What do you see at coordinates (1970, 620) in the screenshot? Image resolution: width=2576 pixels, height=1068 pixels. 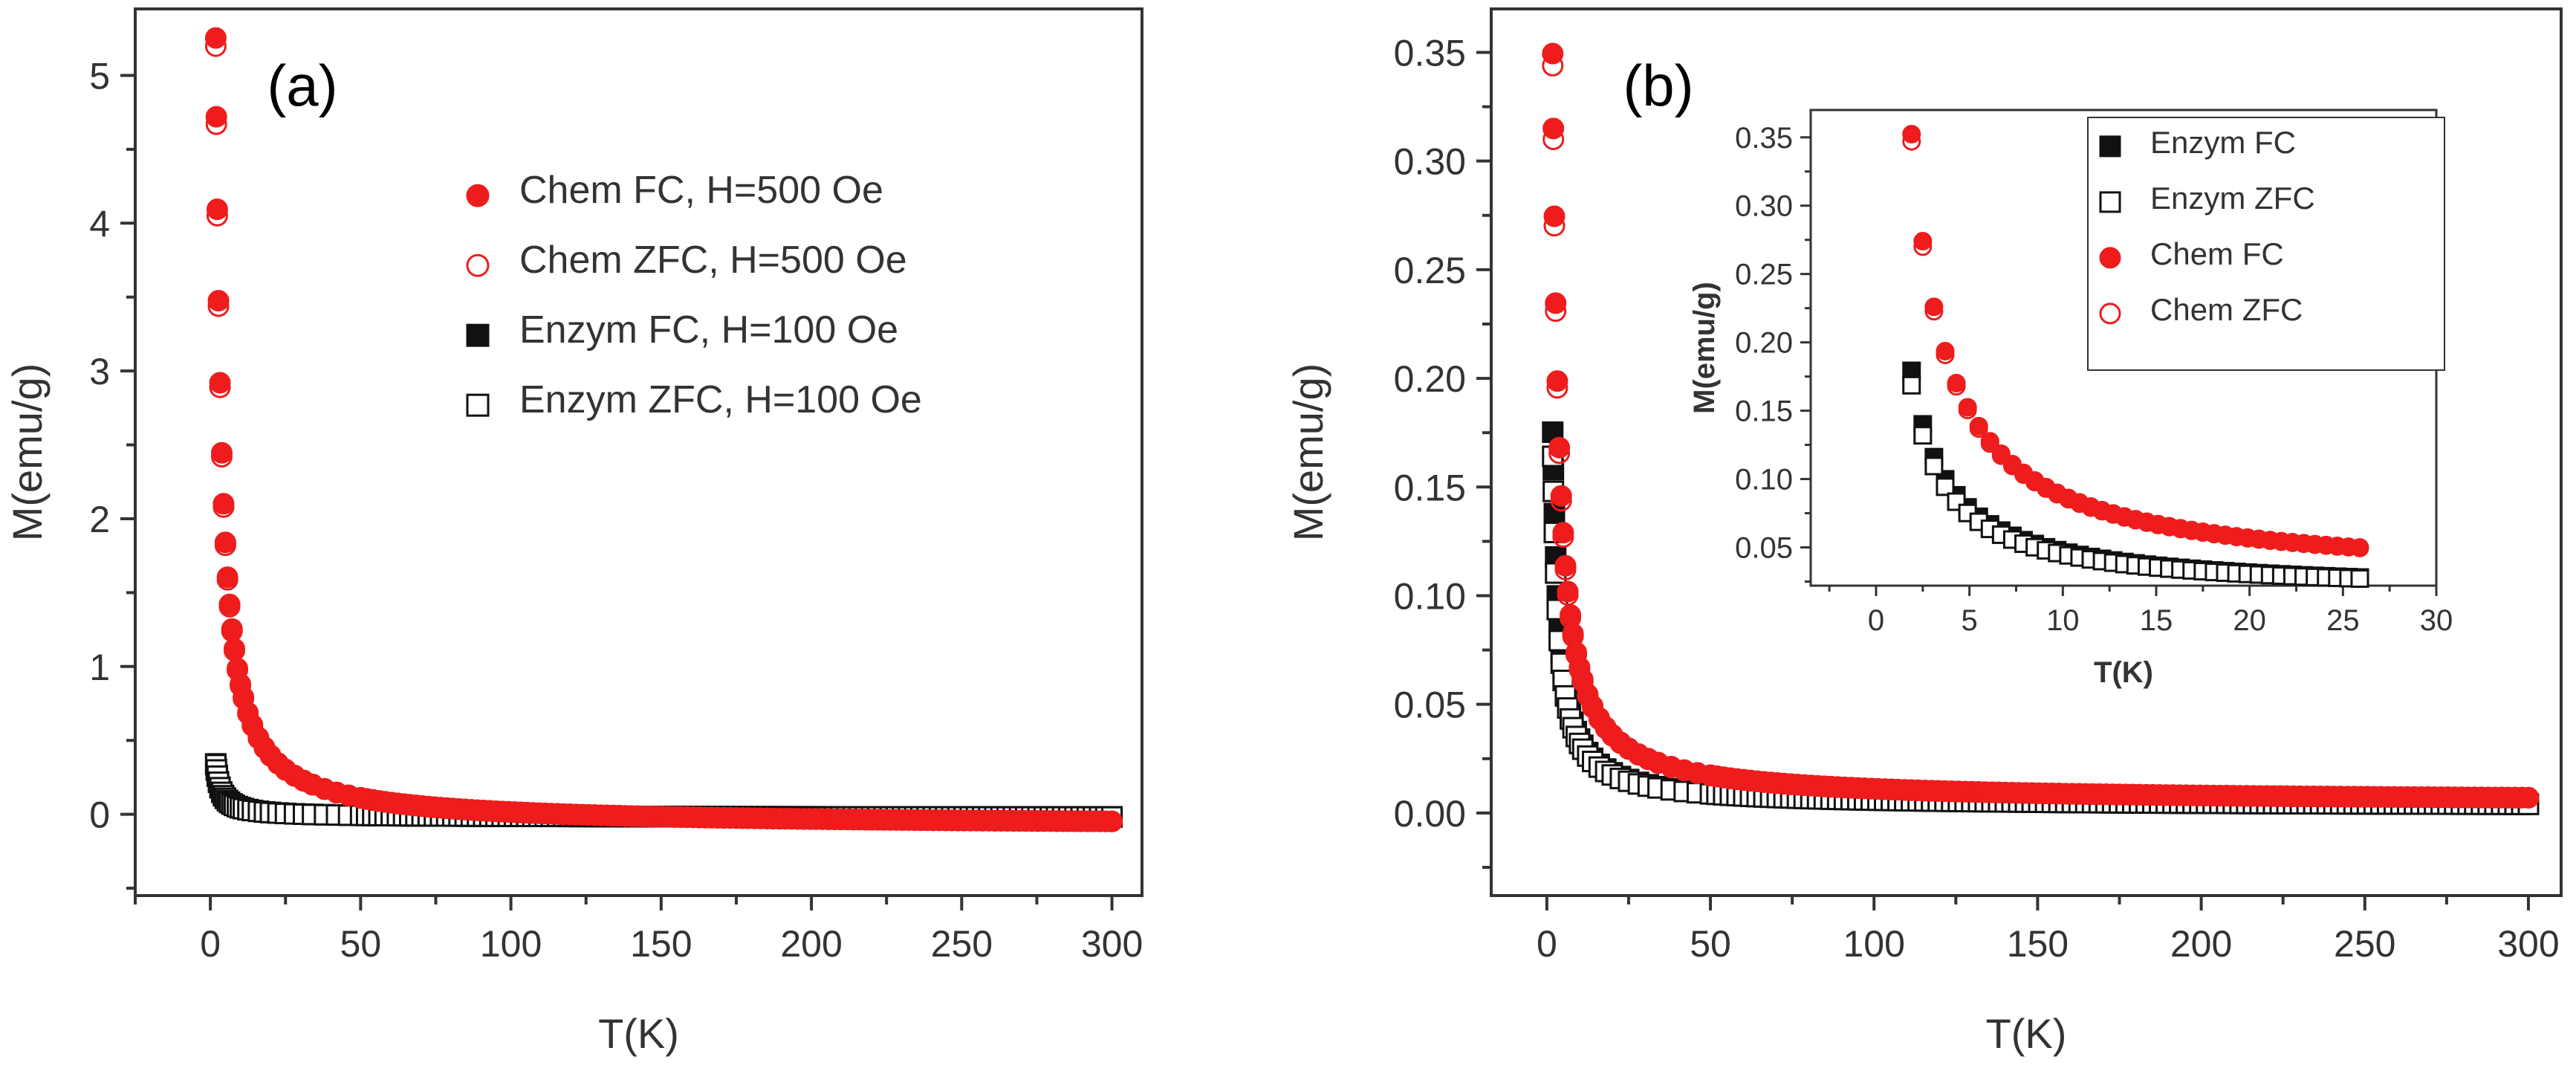 I see `x-tick-label: 5` at bounding box center [1970, 620].